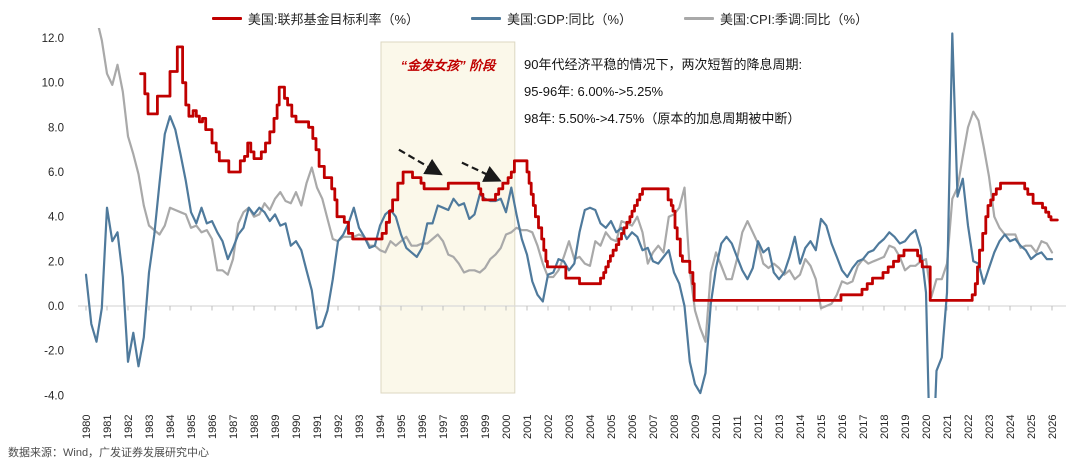 This screenshot has height=464, width=1080. I want to click on gdp-line-swatch-icon, so click(486, 18).